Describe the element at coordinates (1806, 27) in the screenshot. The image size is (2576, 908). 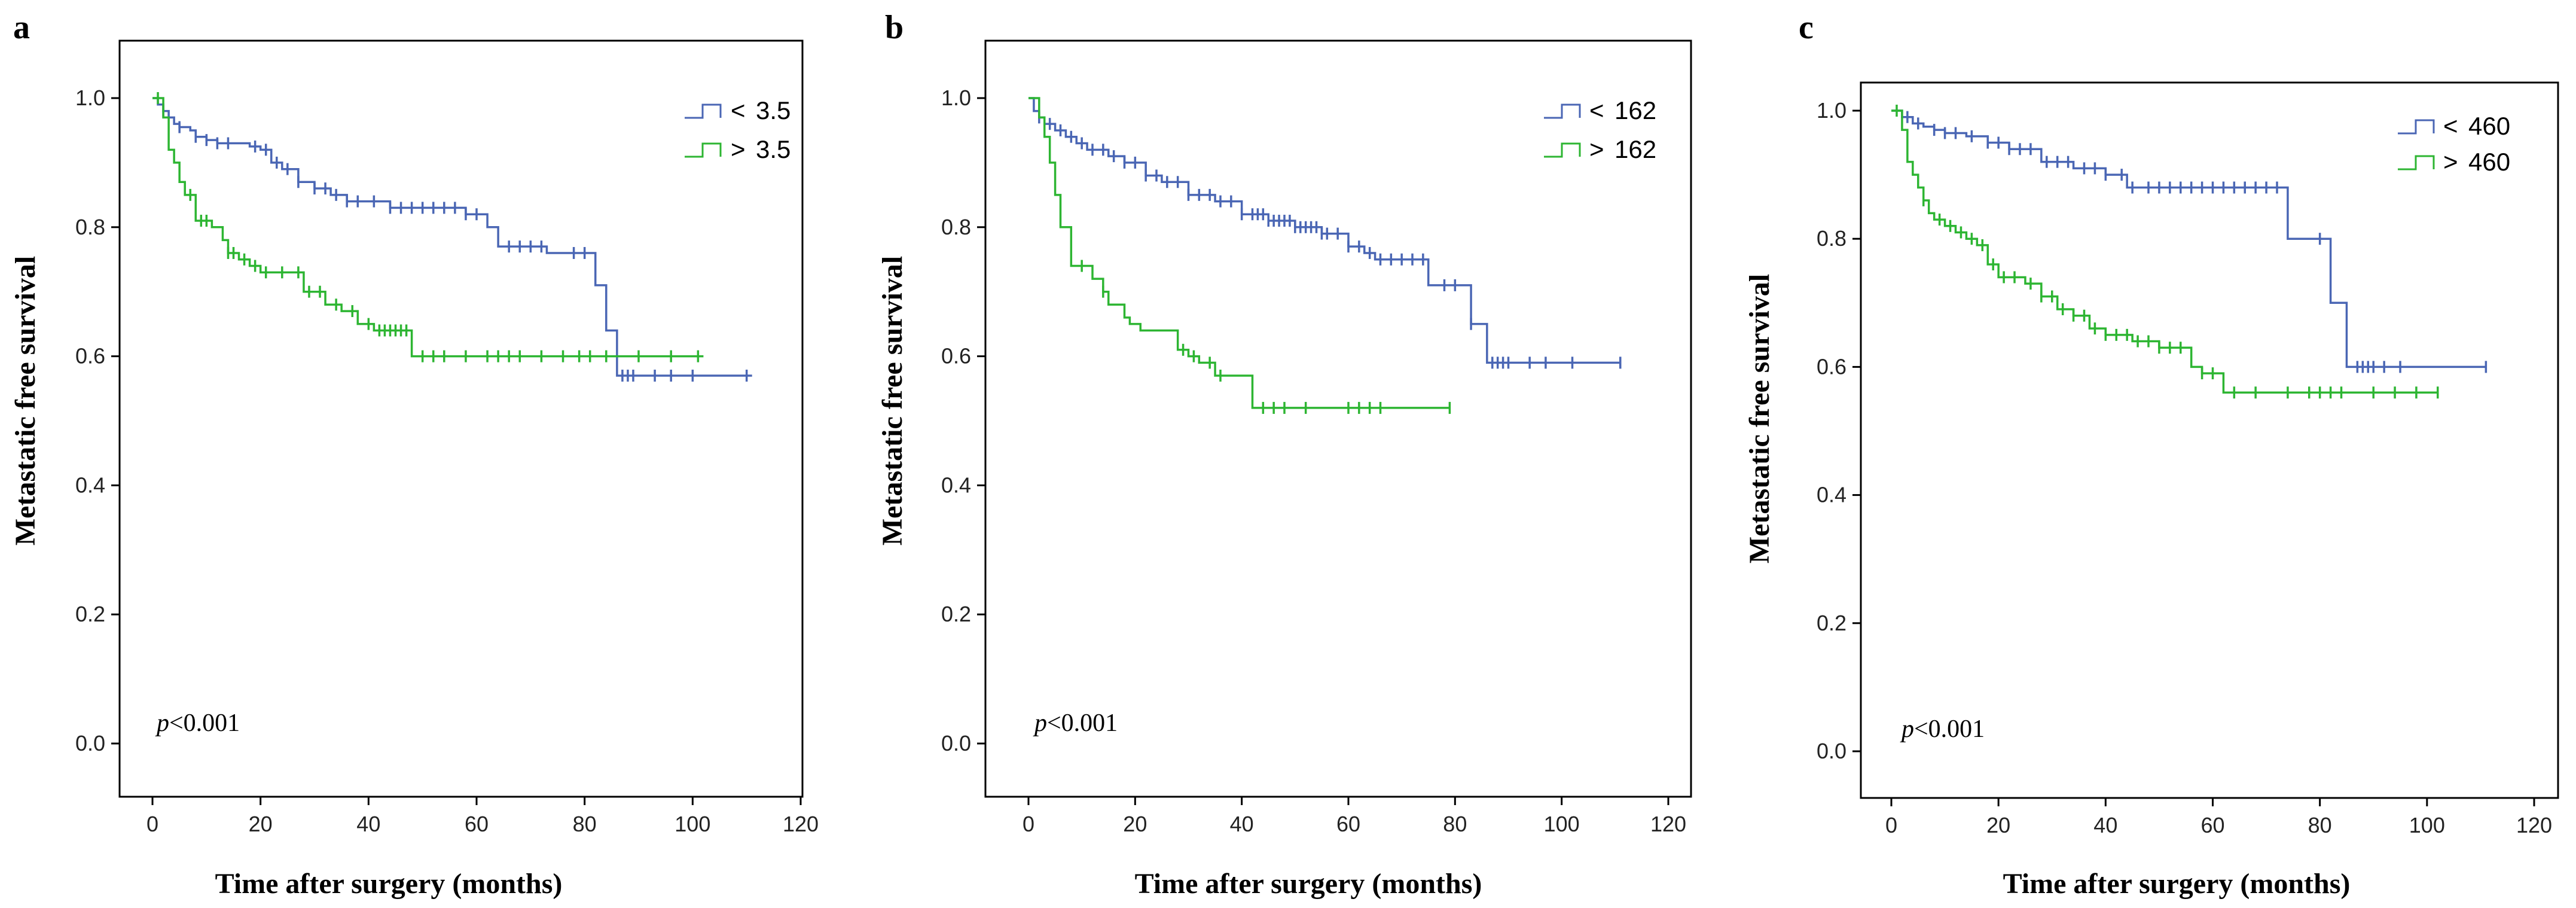
I see `panel-c-letter: c` at that location.